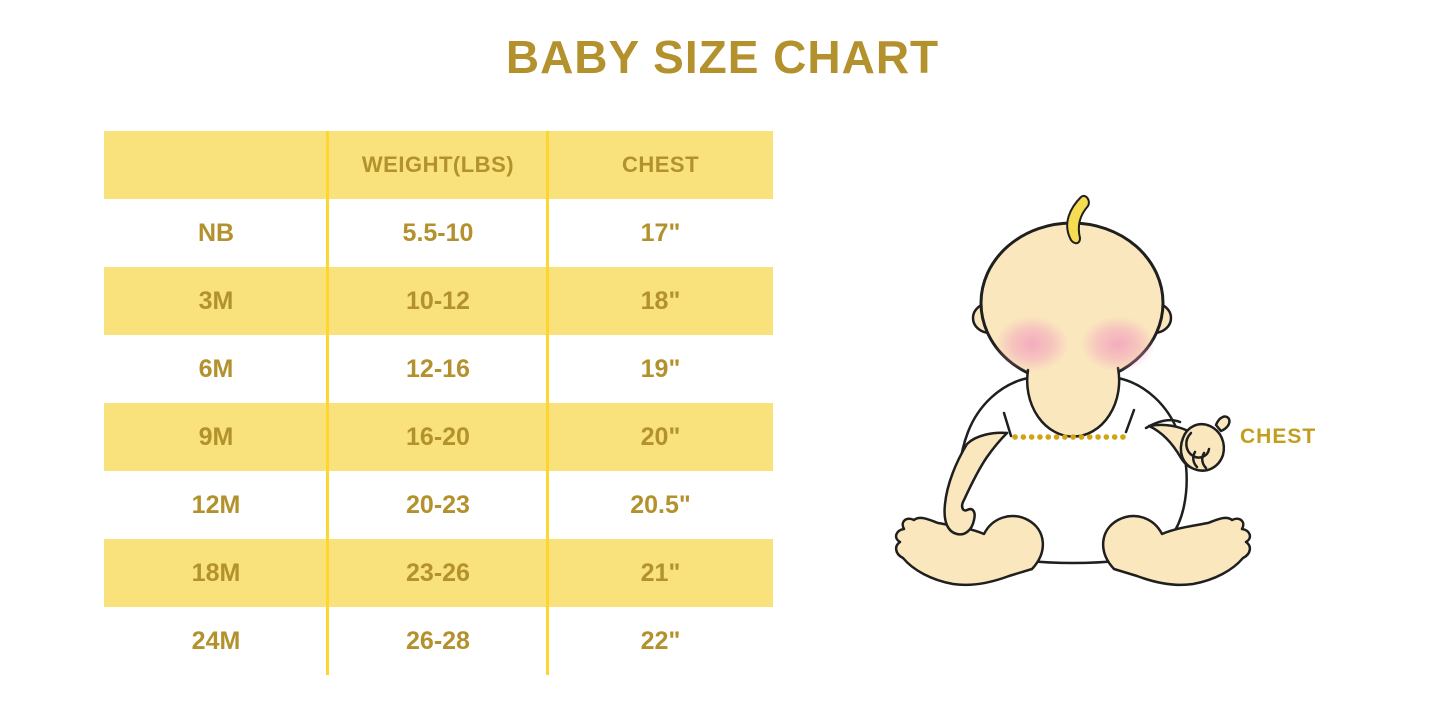  I want to click on table-header-row: WEIGHT(LBS) CHEST, so click(438, 165).